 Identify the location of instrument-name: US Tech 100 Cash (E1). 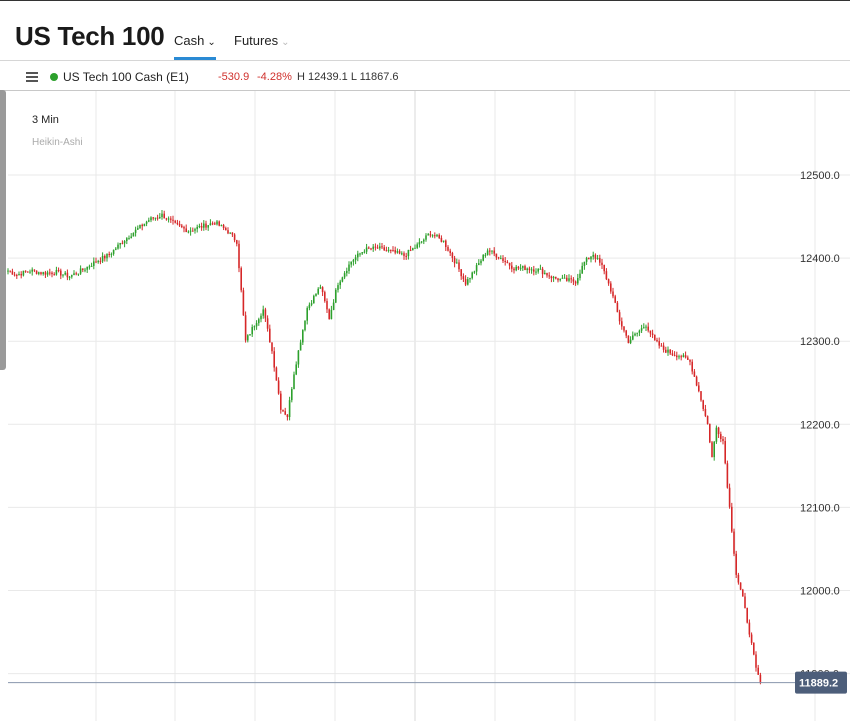
(126, 77).